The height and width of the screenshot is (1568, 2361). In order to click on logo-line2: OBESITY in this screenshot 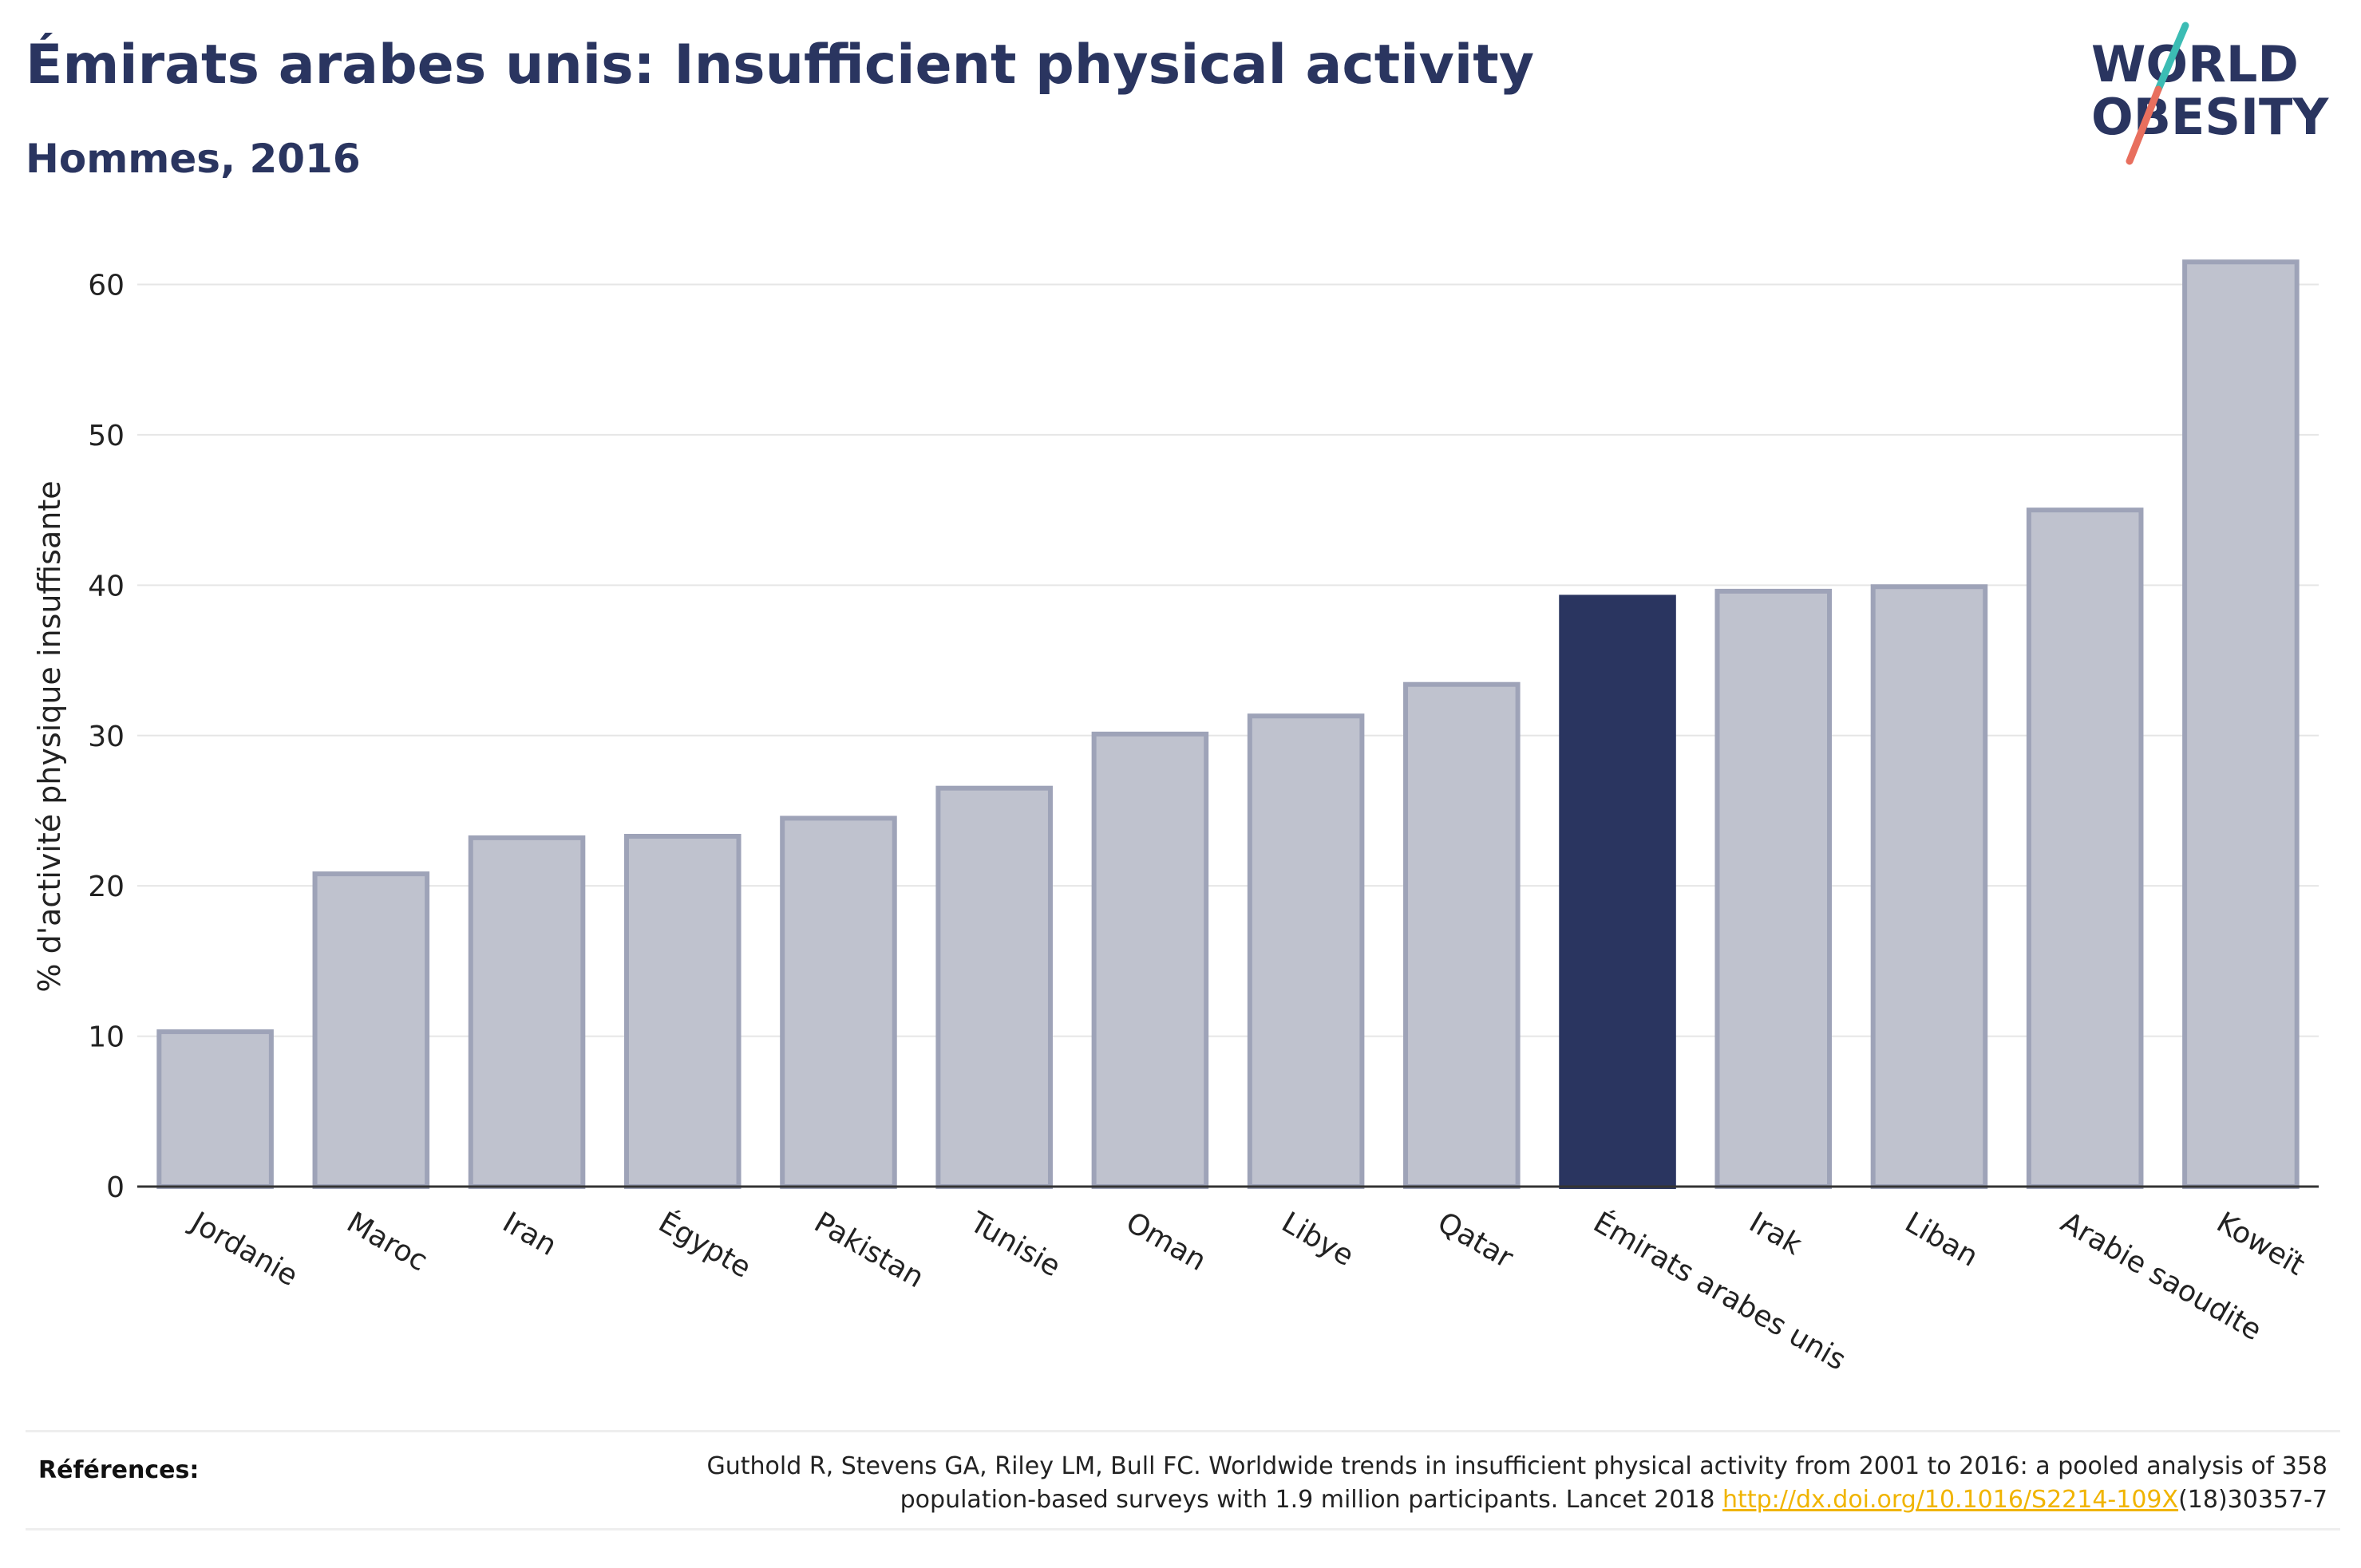, I will do `click(2210, 117)`.